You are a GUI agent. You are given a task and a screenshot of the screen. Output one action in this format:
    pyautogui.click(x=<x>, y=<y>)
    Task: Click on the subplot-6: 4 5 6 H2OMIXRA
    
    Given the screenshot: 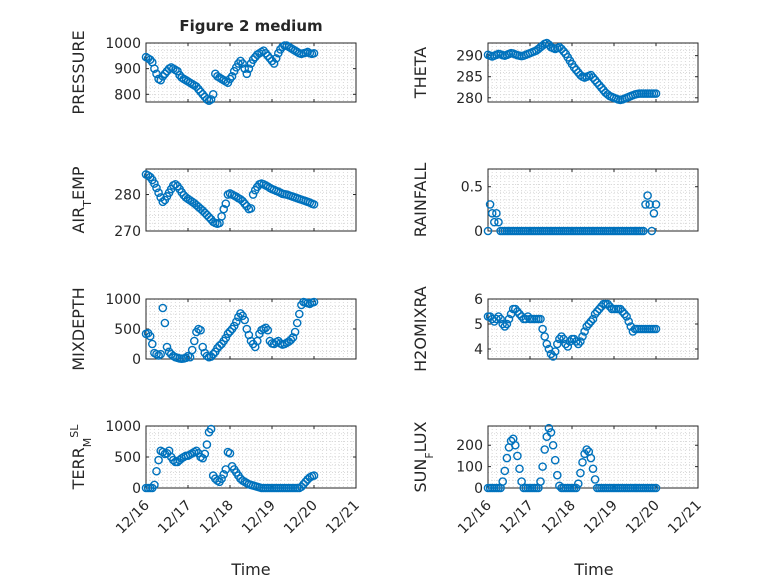 What is the action you would take?
    pyautogui.click(x=555, y=329)
    